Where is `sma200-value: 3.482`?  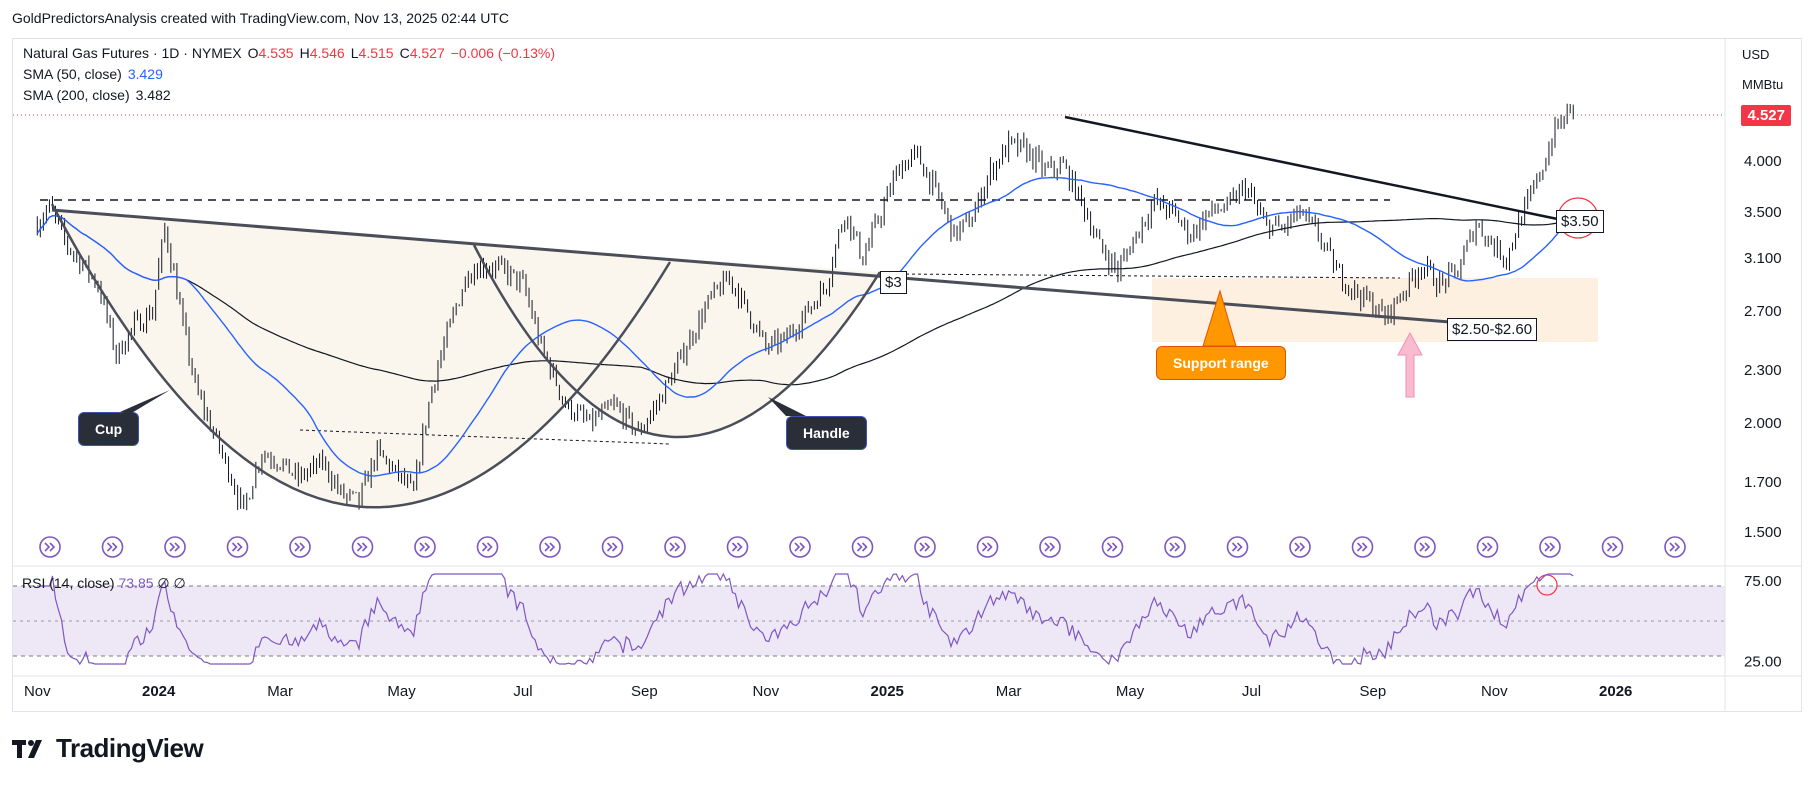 sma200-value: 3.482 is located at coordinates (153, 95).